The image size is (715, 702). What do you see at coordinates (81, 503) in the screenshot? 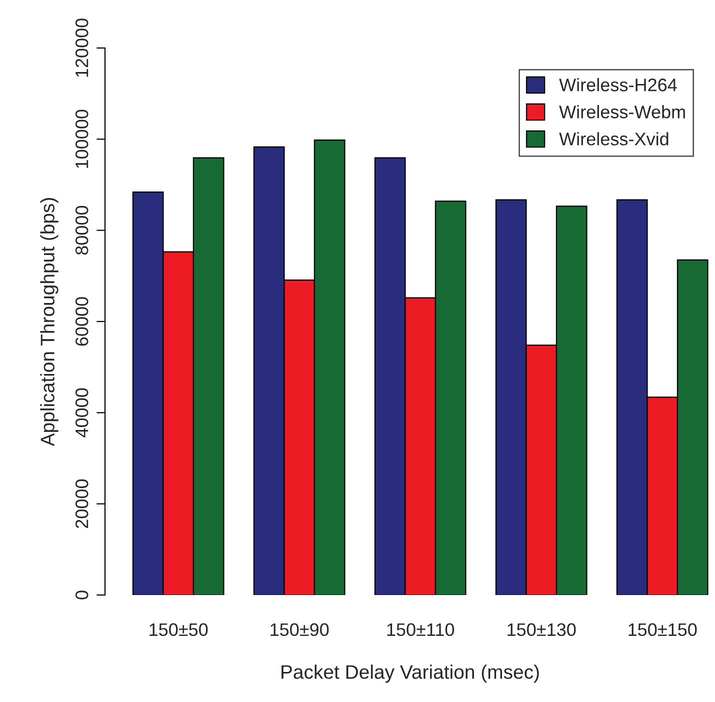
I see `y-tick-label: 20000` at bounding box center [81, 503].